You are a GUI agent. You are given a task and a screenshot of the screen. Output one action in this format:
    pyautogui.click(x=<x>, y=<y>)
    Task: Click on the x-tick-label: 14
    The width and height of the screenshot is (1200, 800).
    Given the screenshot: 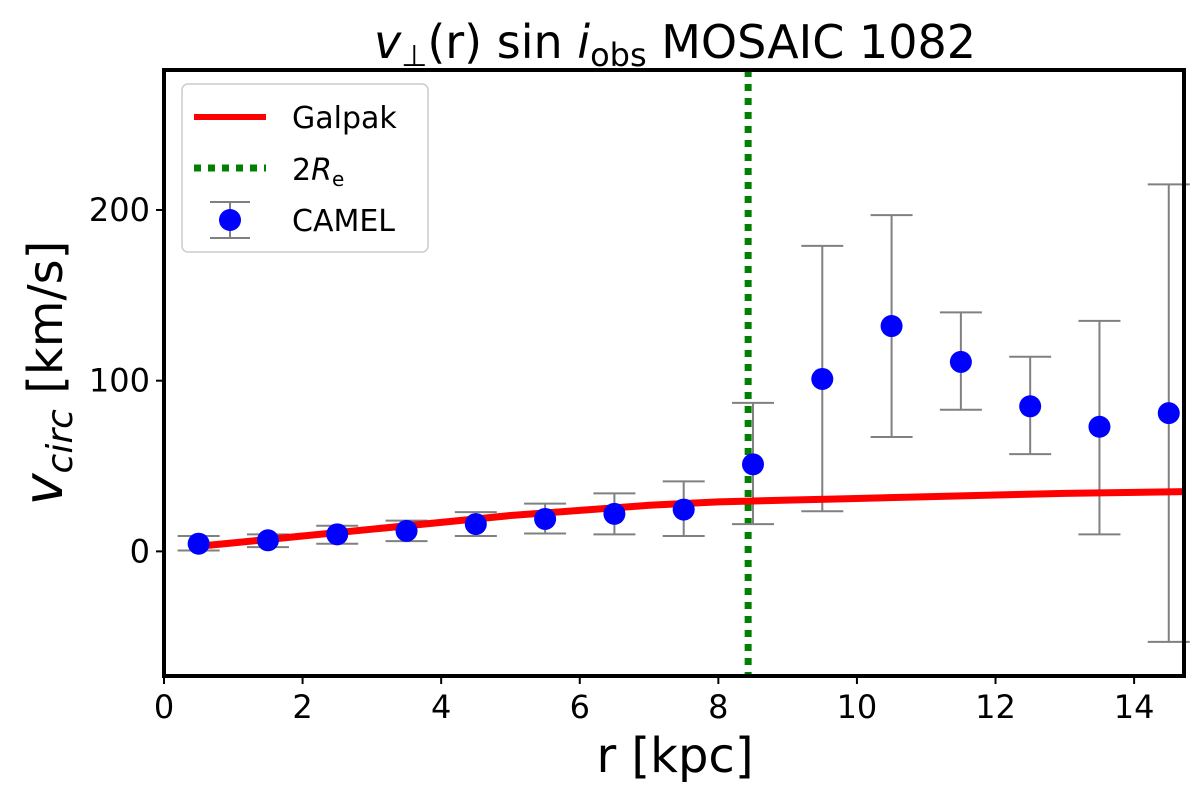 What is the action you would take?
    pyautogui.click(x=1134, y=707)
    